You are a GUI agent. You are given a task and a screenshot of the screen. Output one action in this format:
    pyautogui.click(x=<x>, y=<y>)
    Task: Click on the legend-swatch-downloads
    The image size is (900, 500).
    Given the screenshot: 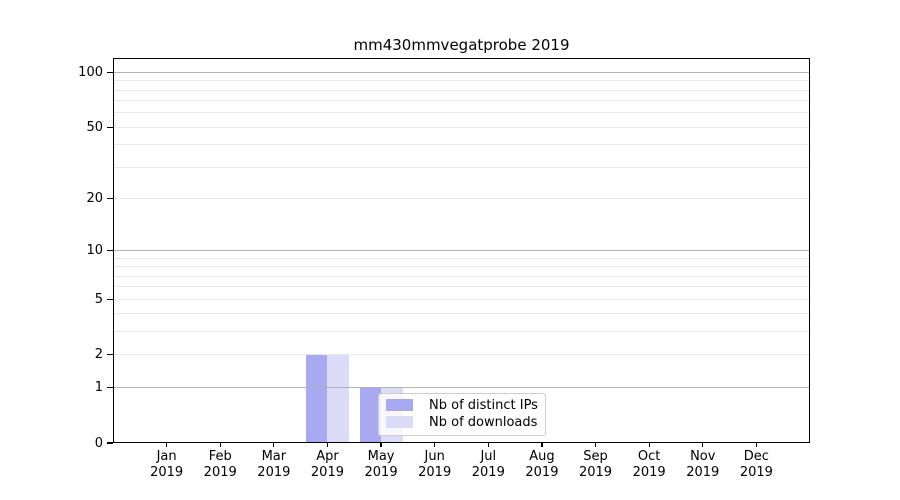 What is the action you would take?
    pyautogui.click(x=399, y=422)
    